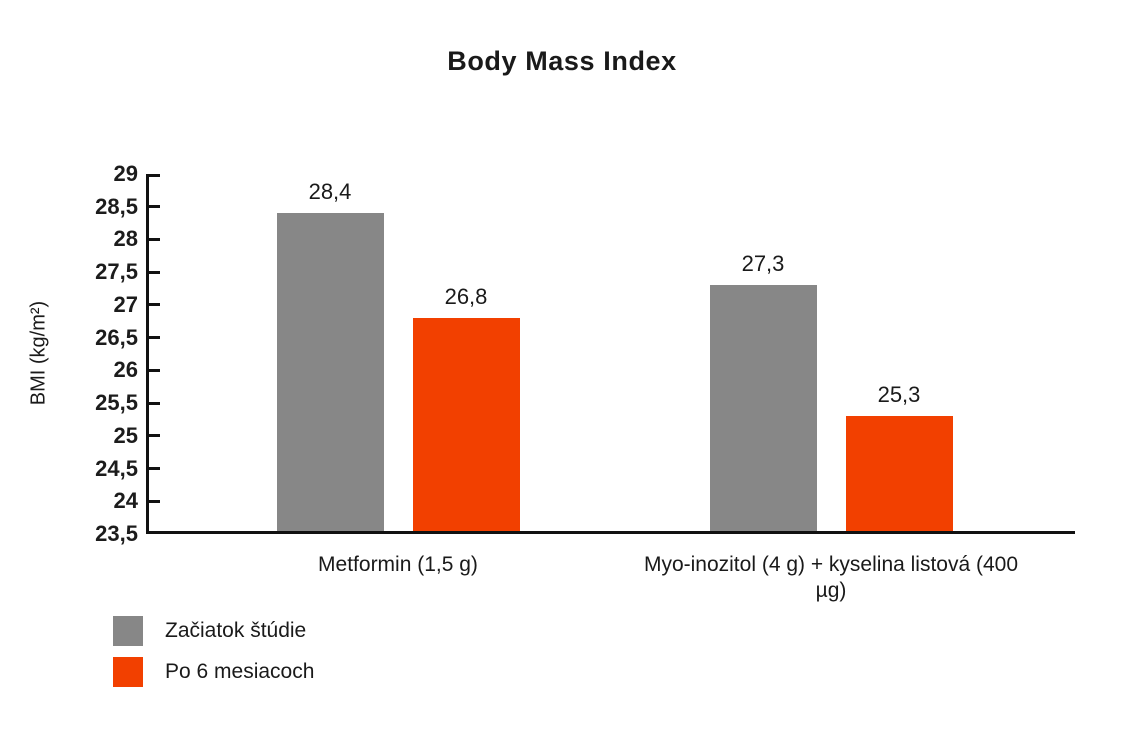 This screenshot has width=1124, height=749. I want to click on legend-item: Začiatok štúdie, so click(213, 631).